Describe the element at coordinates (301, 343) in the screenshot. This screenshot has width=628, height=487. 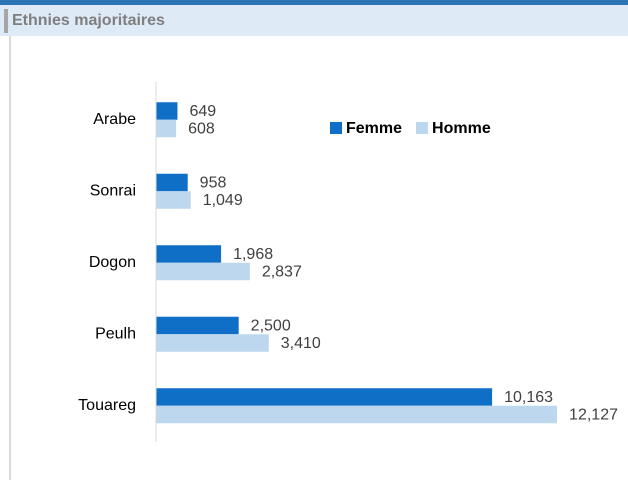
I see `value-label: 3,410` at that location.